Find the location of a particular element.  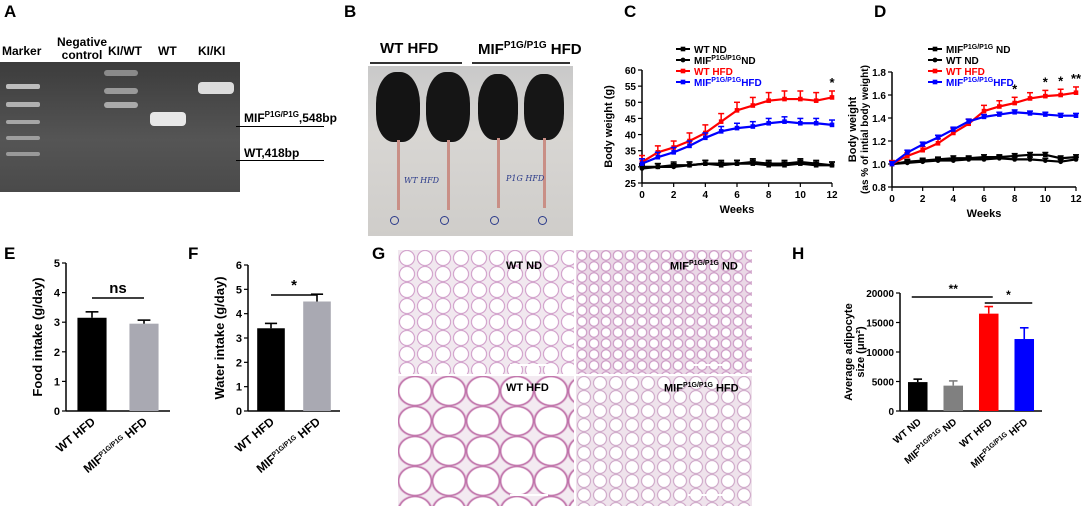

y-tick-label: 35 is located at coordinates (631, 152).